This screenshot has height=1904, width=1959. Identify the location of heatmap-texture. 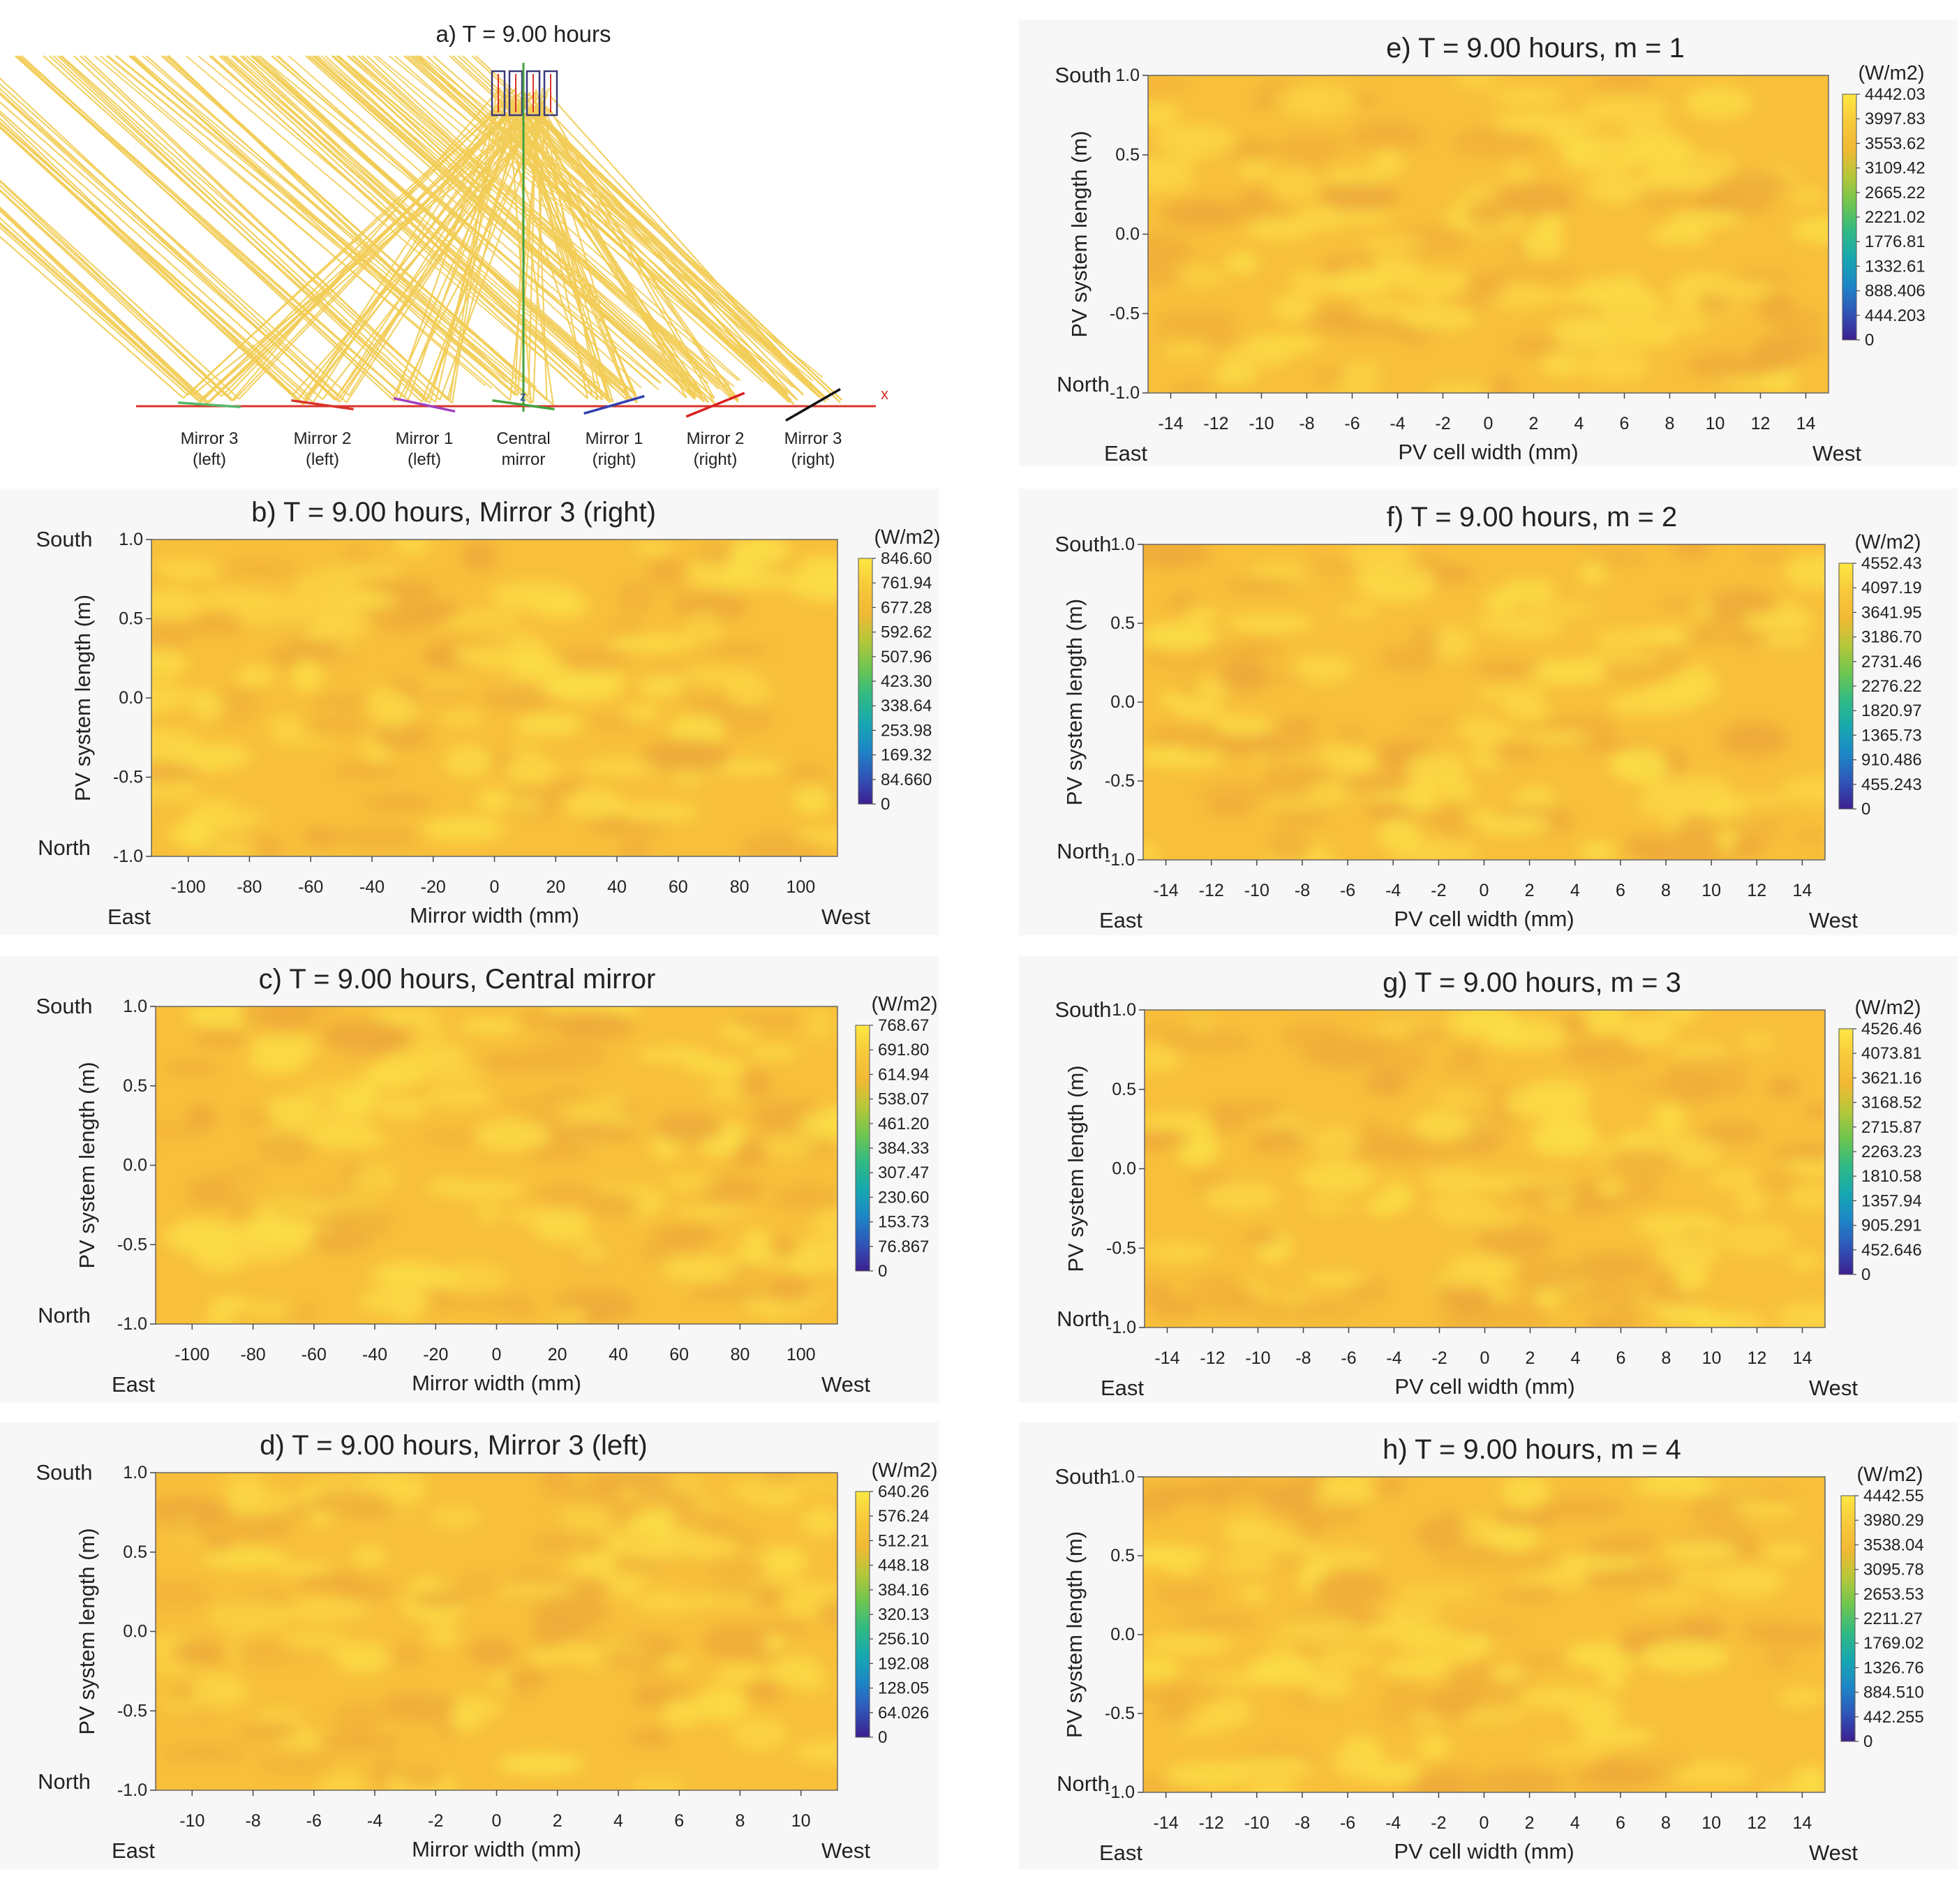
(497, 1632).